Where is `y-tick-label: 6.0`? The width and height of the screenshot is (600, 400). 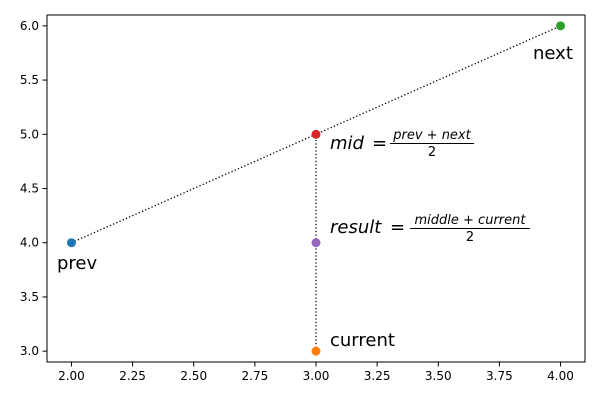 y-tick-label: 6.0 is located at coordinates (29, 26).